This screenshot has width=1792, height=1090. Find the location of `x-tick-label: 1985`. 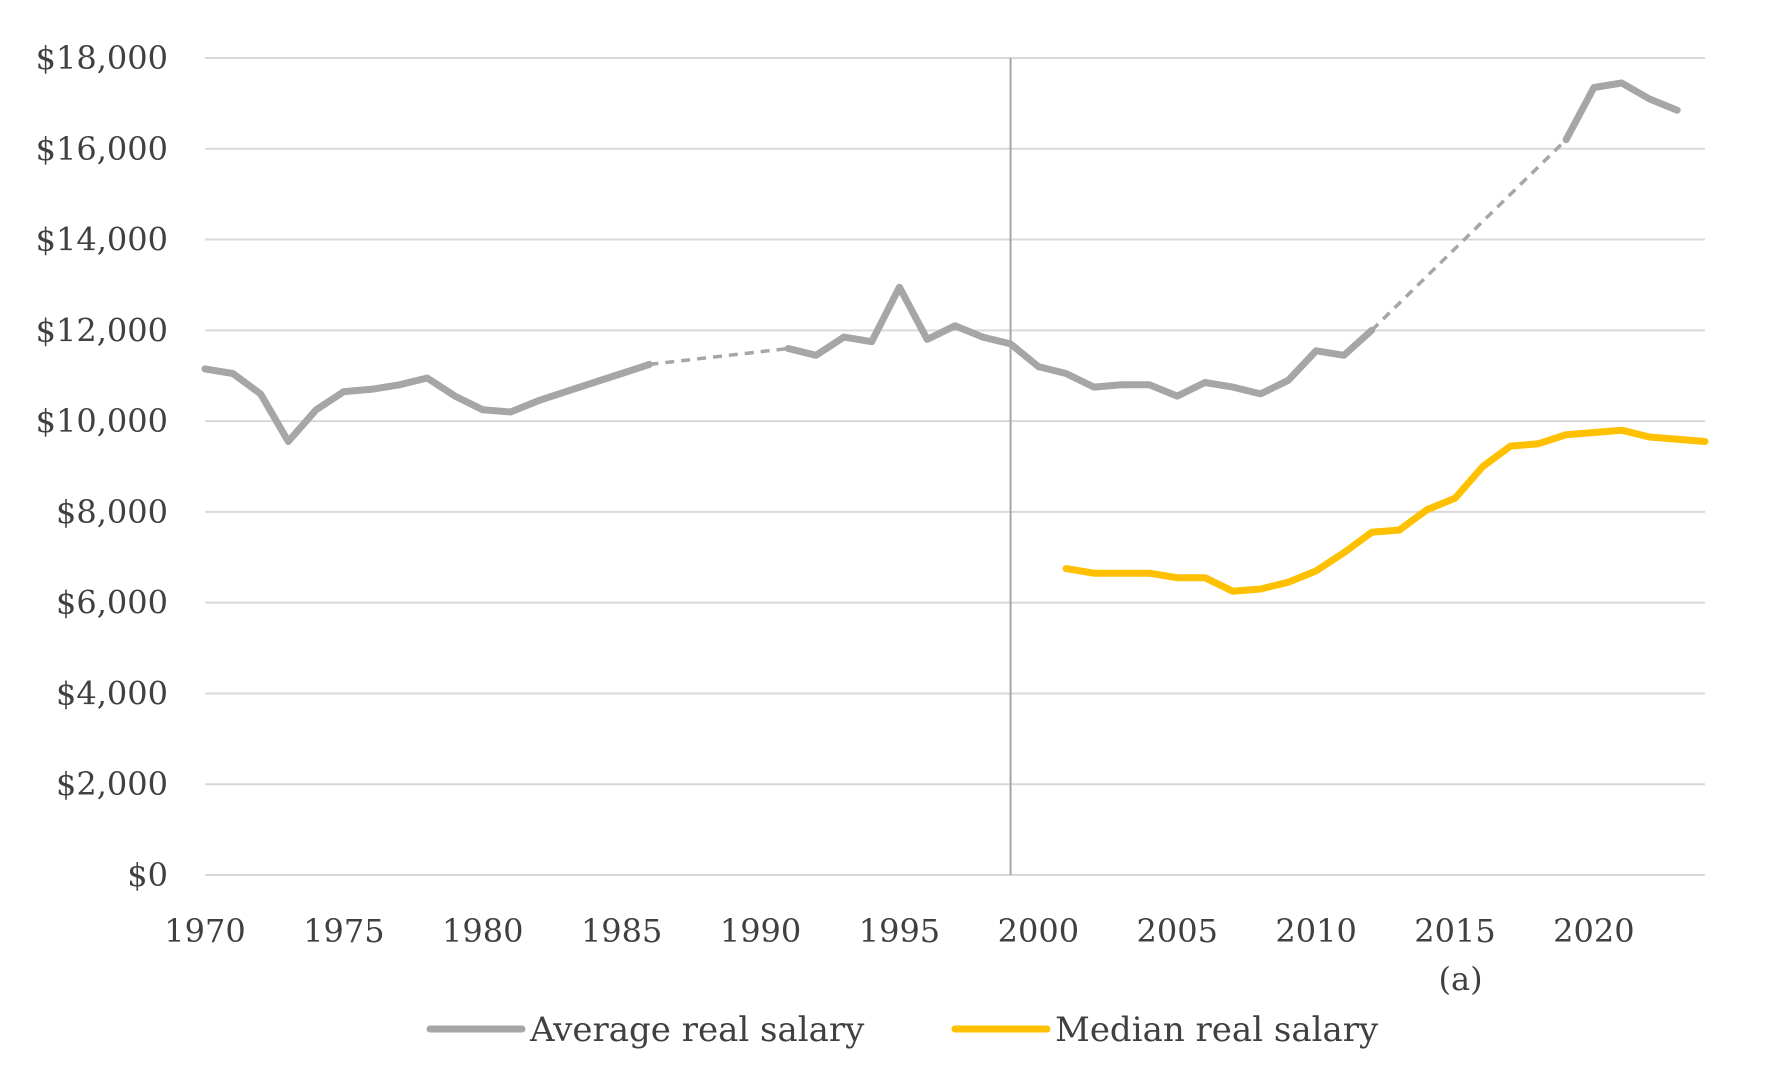

x-tick-label: 1985 is located at coordinates (621, 931).